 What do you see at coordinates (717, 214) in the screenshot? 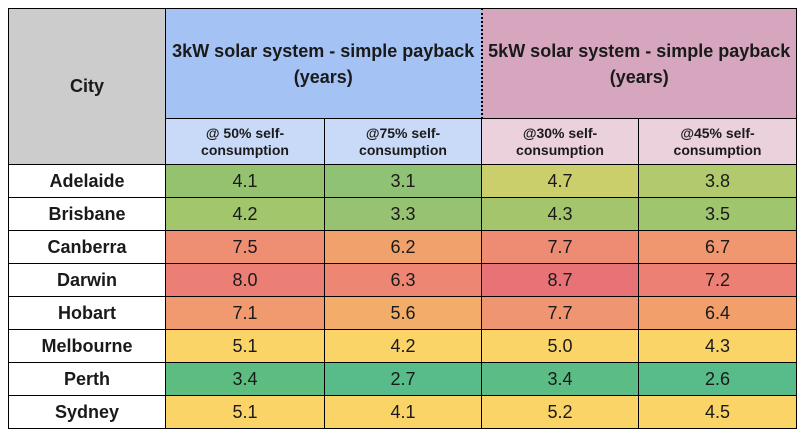
I see `payback-value-cell: 3.5` at bounding box center [717, 214].